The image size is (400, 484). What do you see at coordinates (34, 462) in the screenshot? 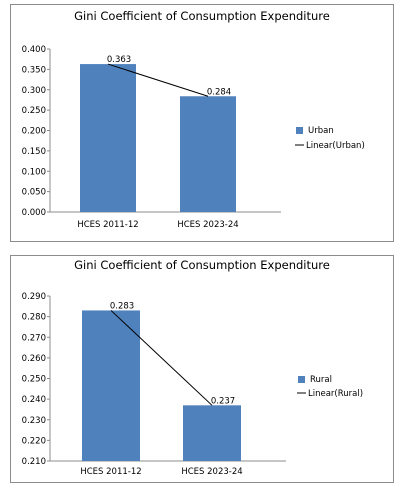
I see `y-tick-label: 0.210` at bounding box center [34, 462].